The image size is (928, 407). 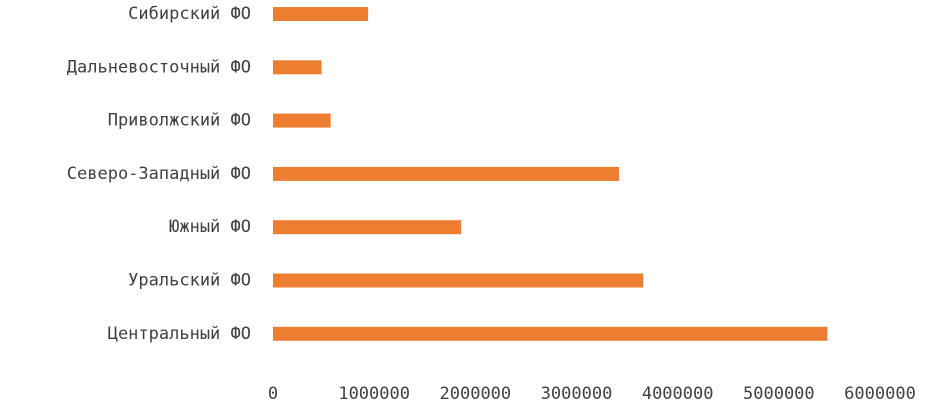 What do you see at coordinates (179, 121) in the screenshot?
I see `category-label: Приволжский ФО` at bounding box center [179, 121].